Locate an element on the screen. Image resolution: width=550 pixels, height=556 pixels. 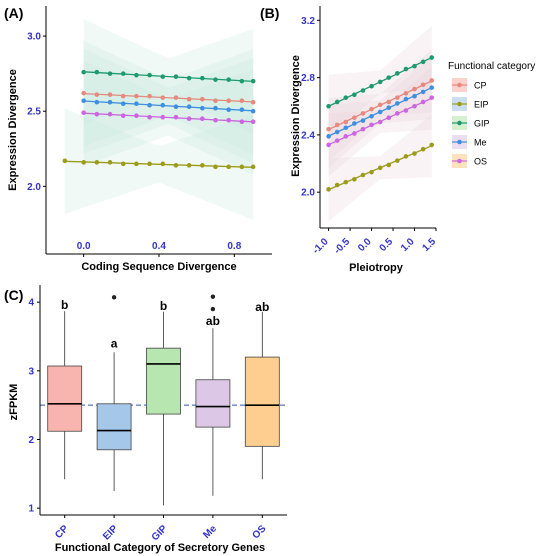
x-tick-label: 0.0 is located at coordinates (365, 245).